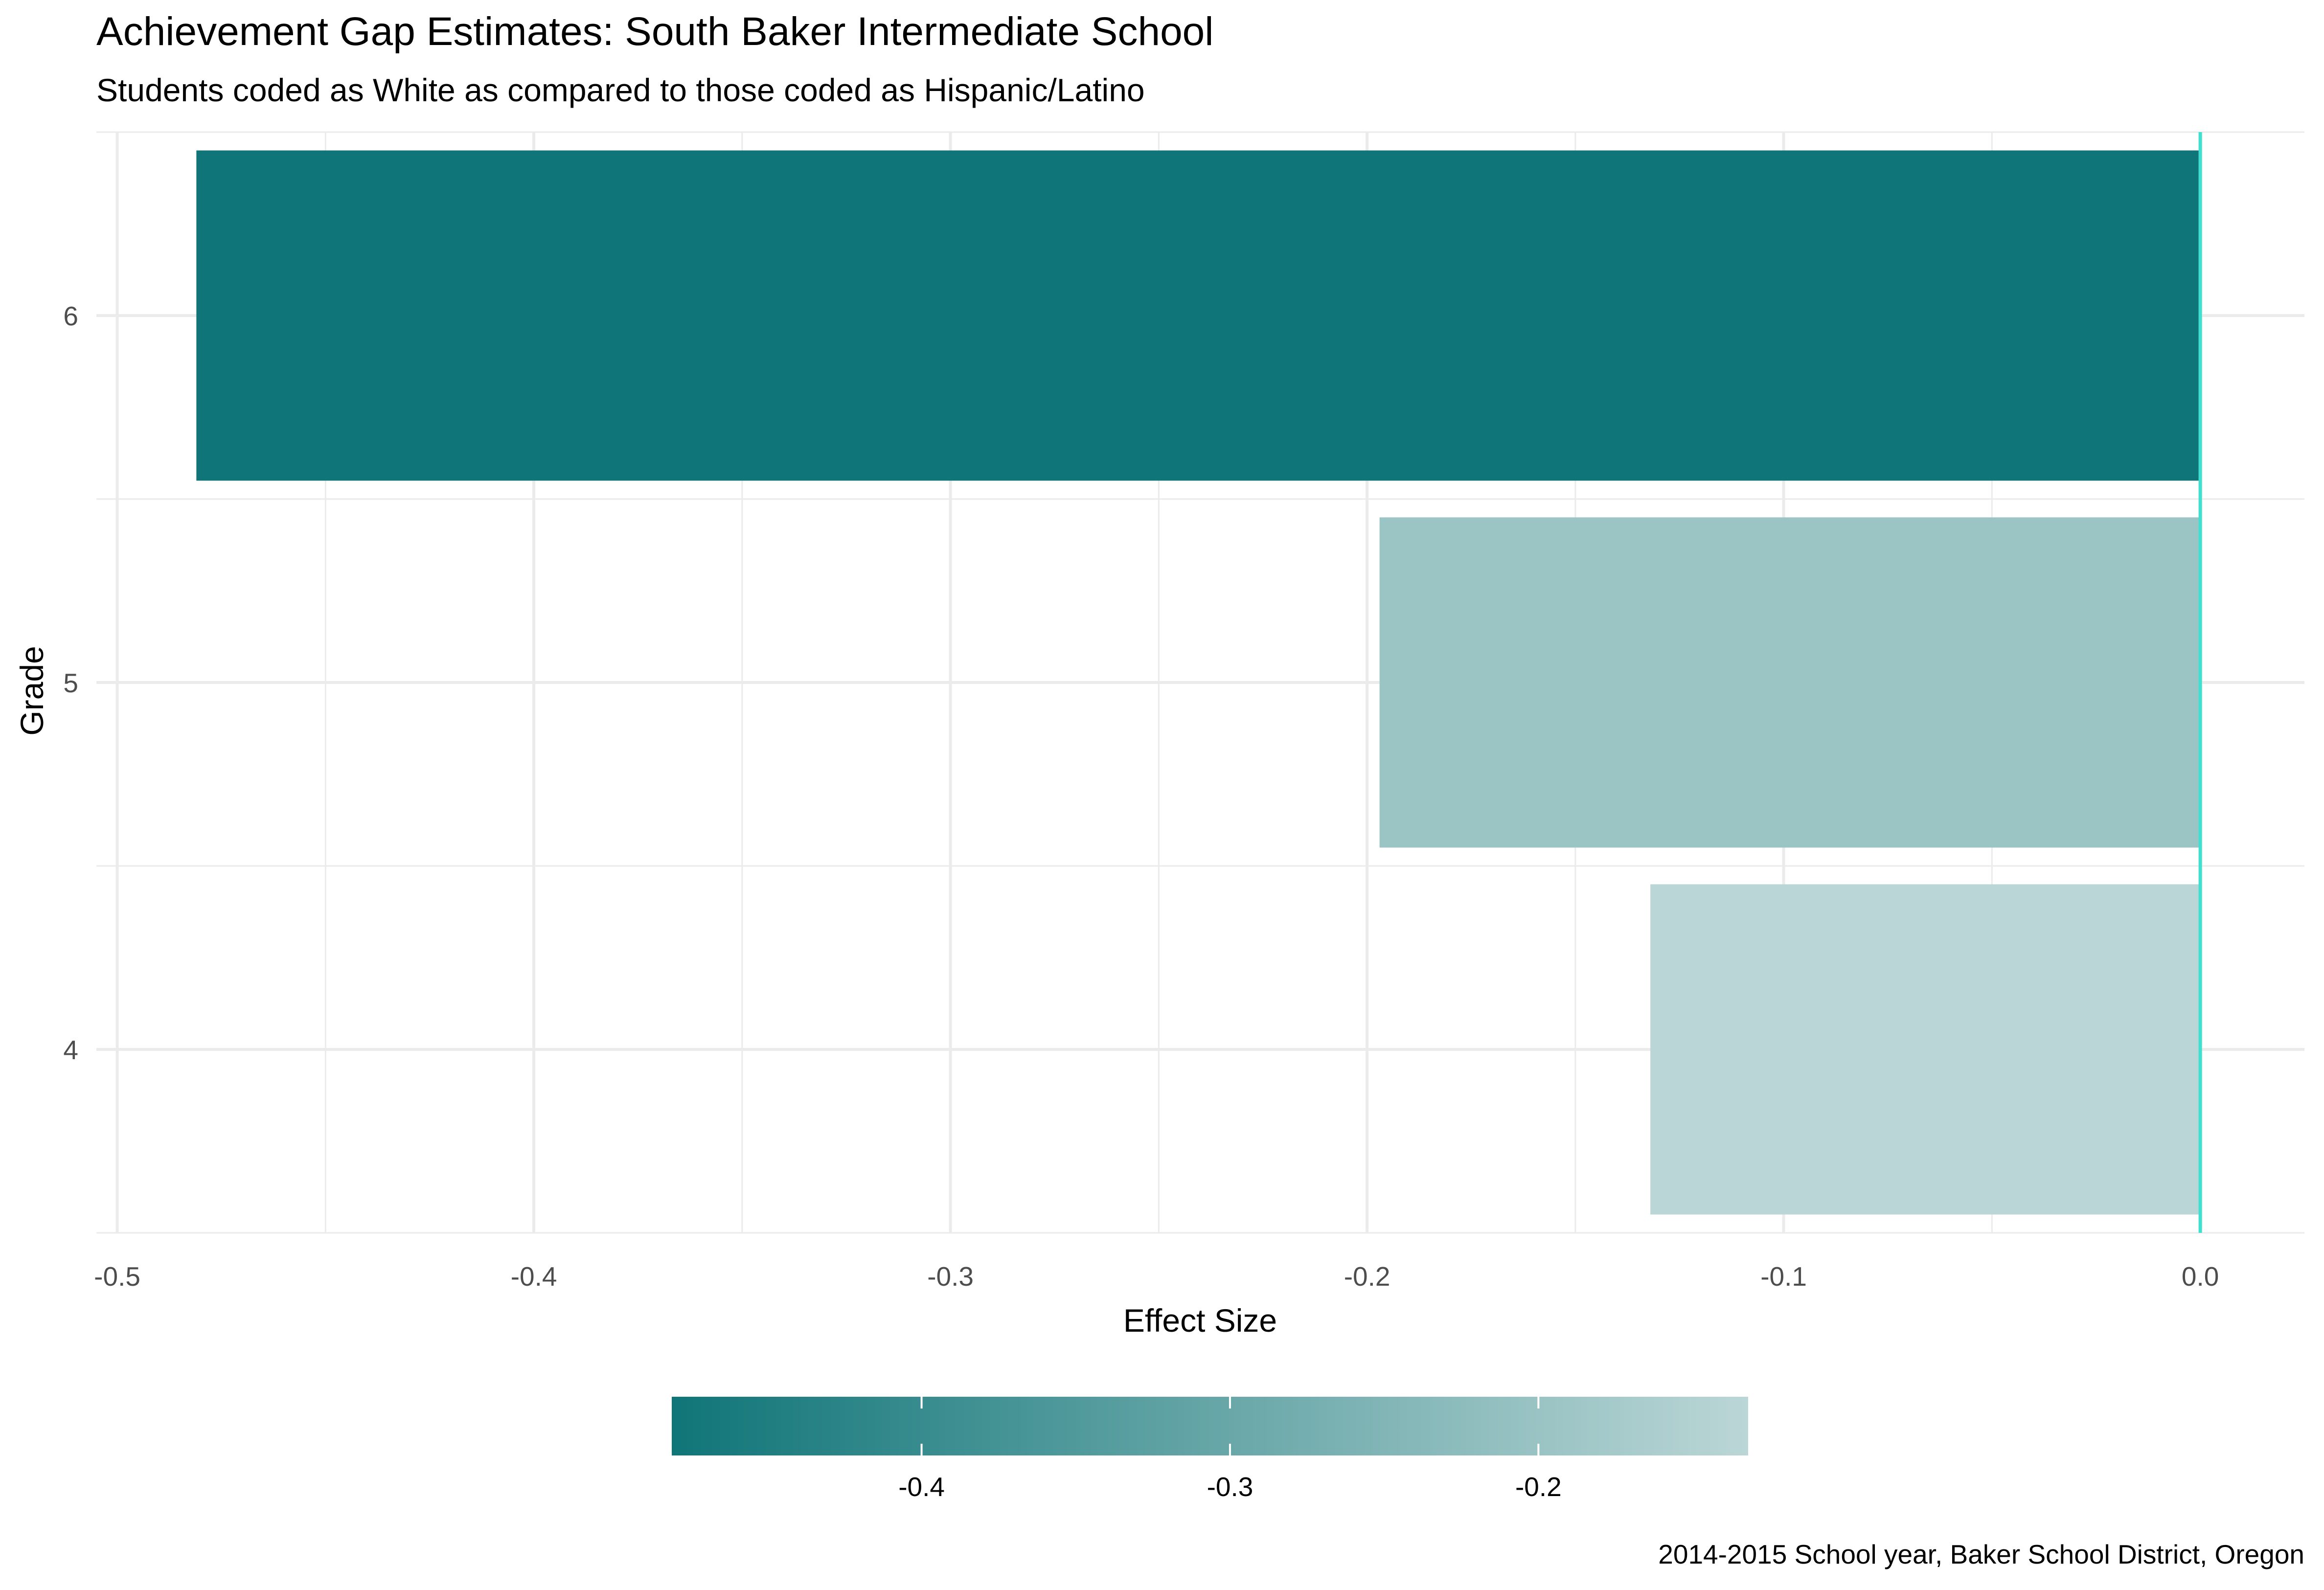  Describe the element at coordinates (1157, 1277) in the screenshot. I see `x-axis-ticks: -0.5 -0.4 -0.3 -0.2 -0.1 0.0` at that location.